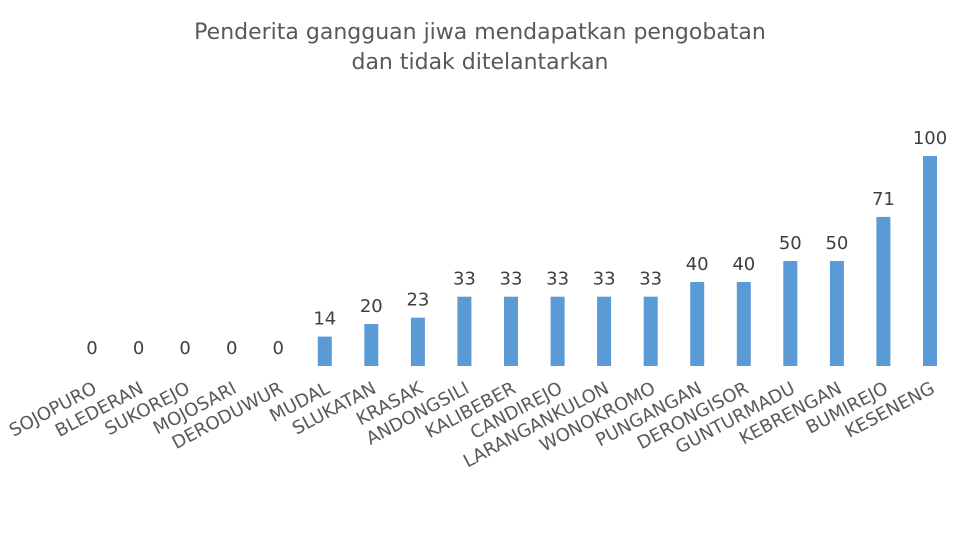  Describe the element at coordinates (138, 348) in the screenshot. I see `data-label-blederan: 0` at that location.